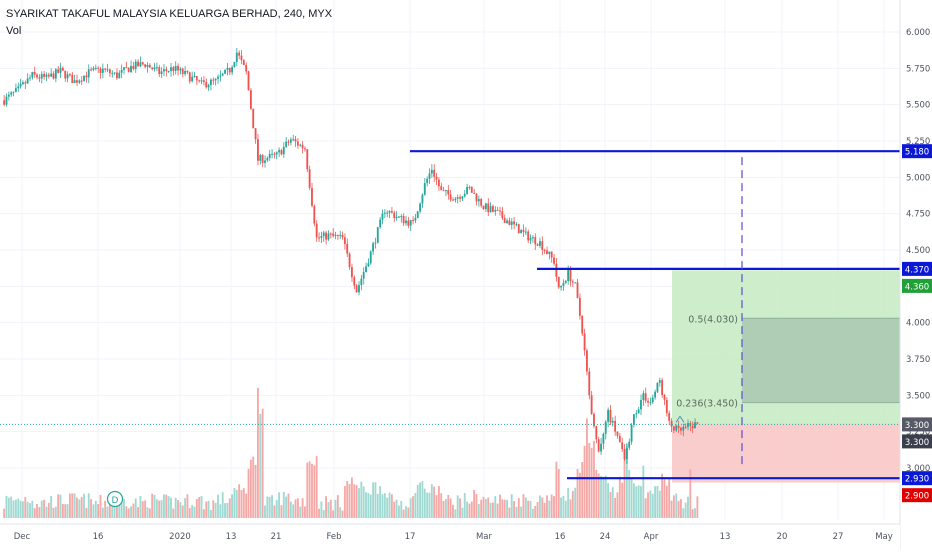  What do you see at coordinates (450, 536) in the screenshot?
I see `time-axis: Dec 16 2020 13 21 Feb 17 Mar 16 24 Apr 13 20 27 May` at bounding box center [450, 536].